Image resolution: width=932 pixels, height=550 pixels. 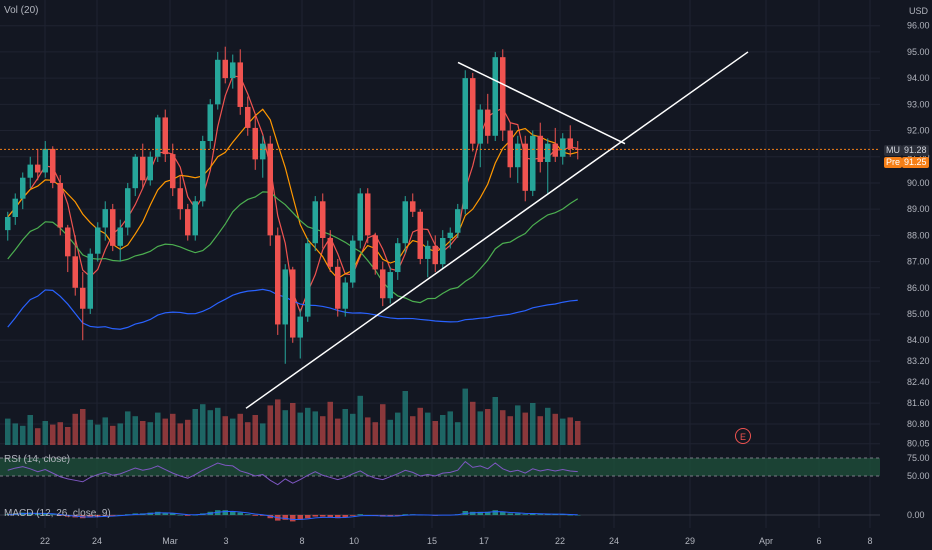 What do you see at coordinates (170, 541) in the screenshot?
I see `time-axis-label: Mar` at bounding box center [170, 541].